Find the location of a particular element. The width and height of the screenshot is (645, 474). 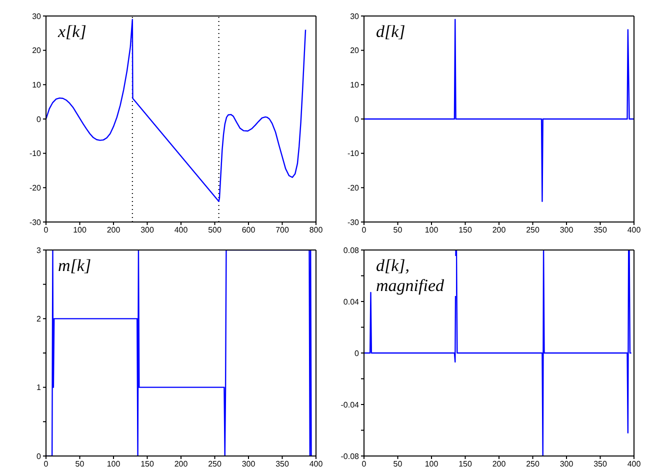

y-tick-label: -0.04 is located at coordinates (350, 405).